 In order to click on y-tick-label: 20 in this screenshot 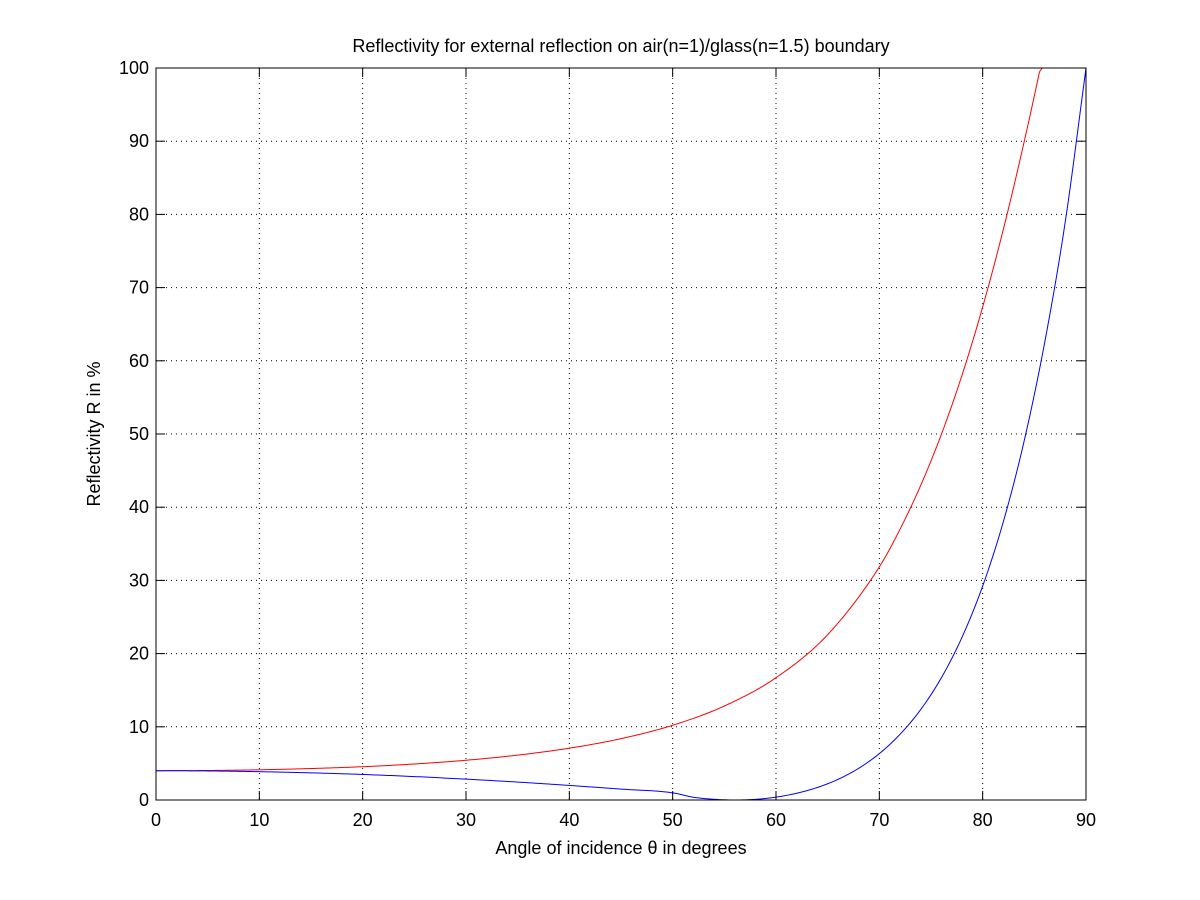, I will do `click(139, 654)`.